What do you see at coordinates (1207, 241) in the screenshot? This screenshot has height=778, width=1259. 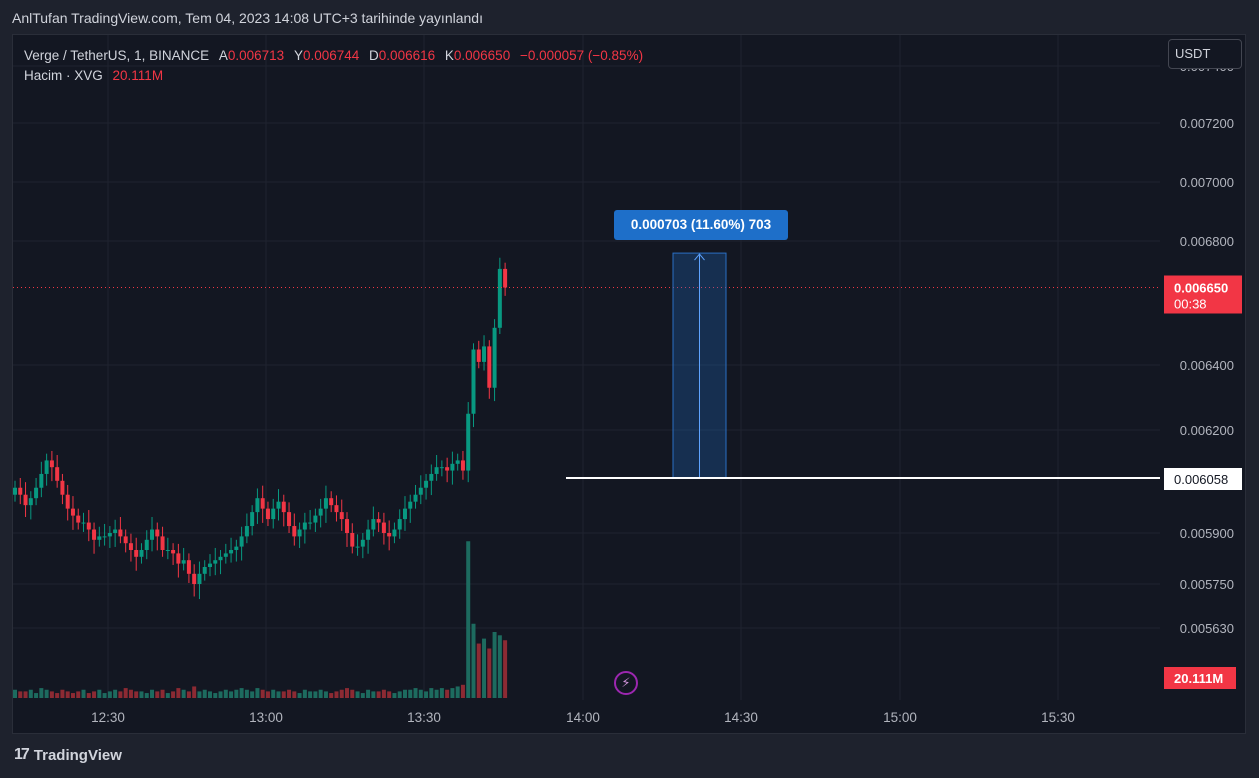 I see `price-tick-label: 0.006800` at bounding box center [1207, 241].